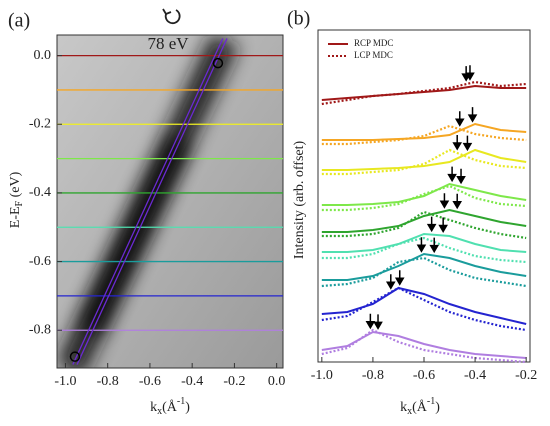  What do you see at coordinates (299, 200) in the screenshot?
I see `y-axis-label: Intensity (arb. offset)` at bounding box center [299, 200].